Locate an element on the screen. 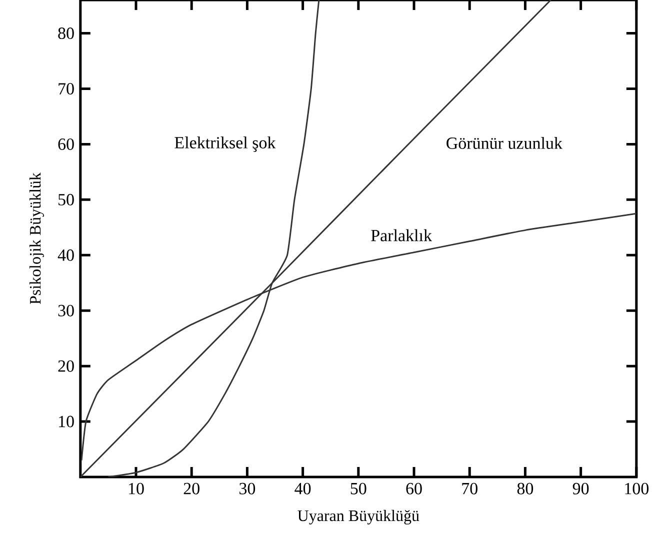 This screenshot has height=546, width=652. x-tick-label: 20 is located at coordinates (192, 488).